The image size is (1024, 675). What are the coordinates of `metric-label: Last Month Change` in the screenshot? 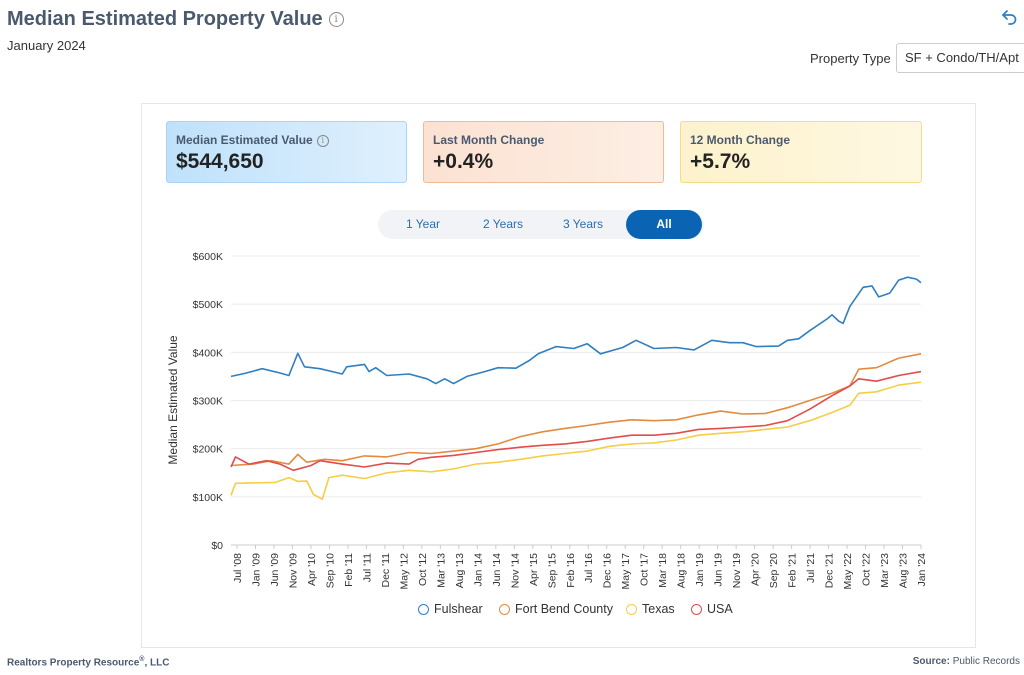 It's located at (489, 140).